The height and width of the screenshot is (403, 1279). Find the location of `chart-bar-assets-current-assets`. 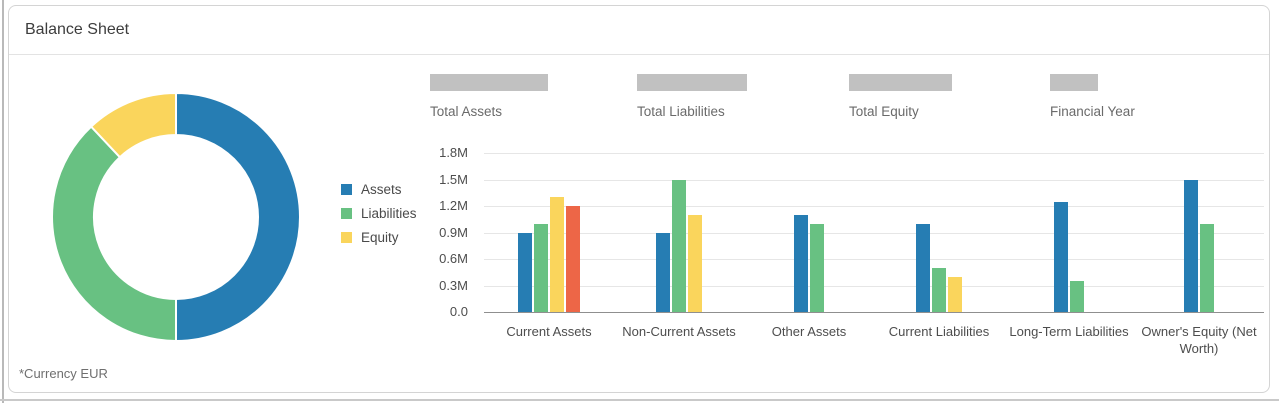

chart-bar-assets-current-assets is located at coordinates (525, 272).